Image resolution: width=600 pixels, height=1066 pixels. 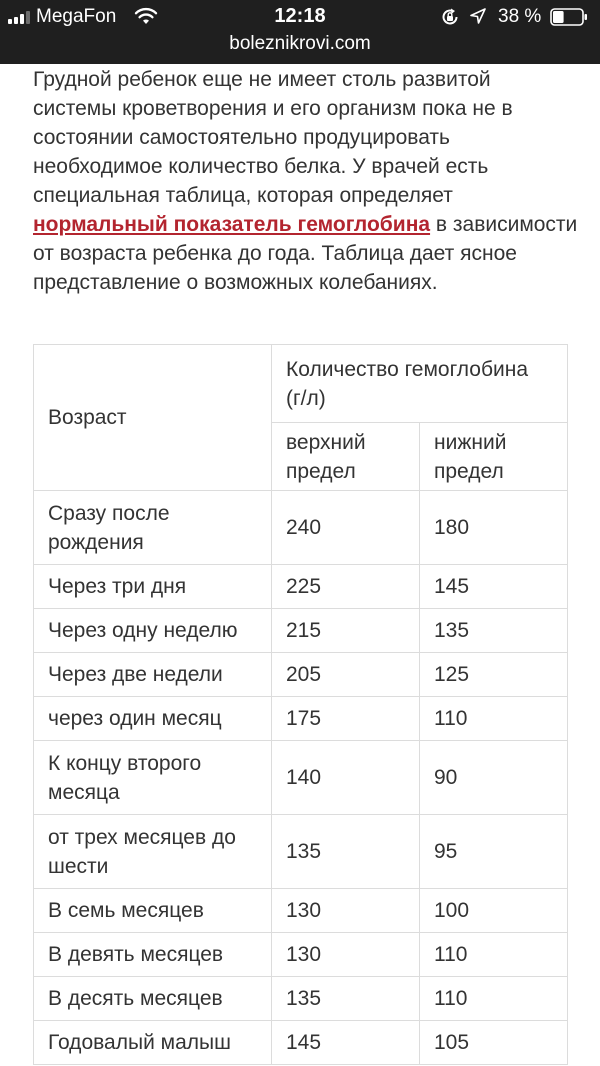 I want to click on lower-limit-cell: 100, so click(x=493, y=910).